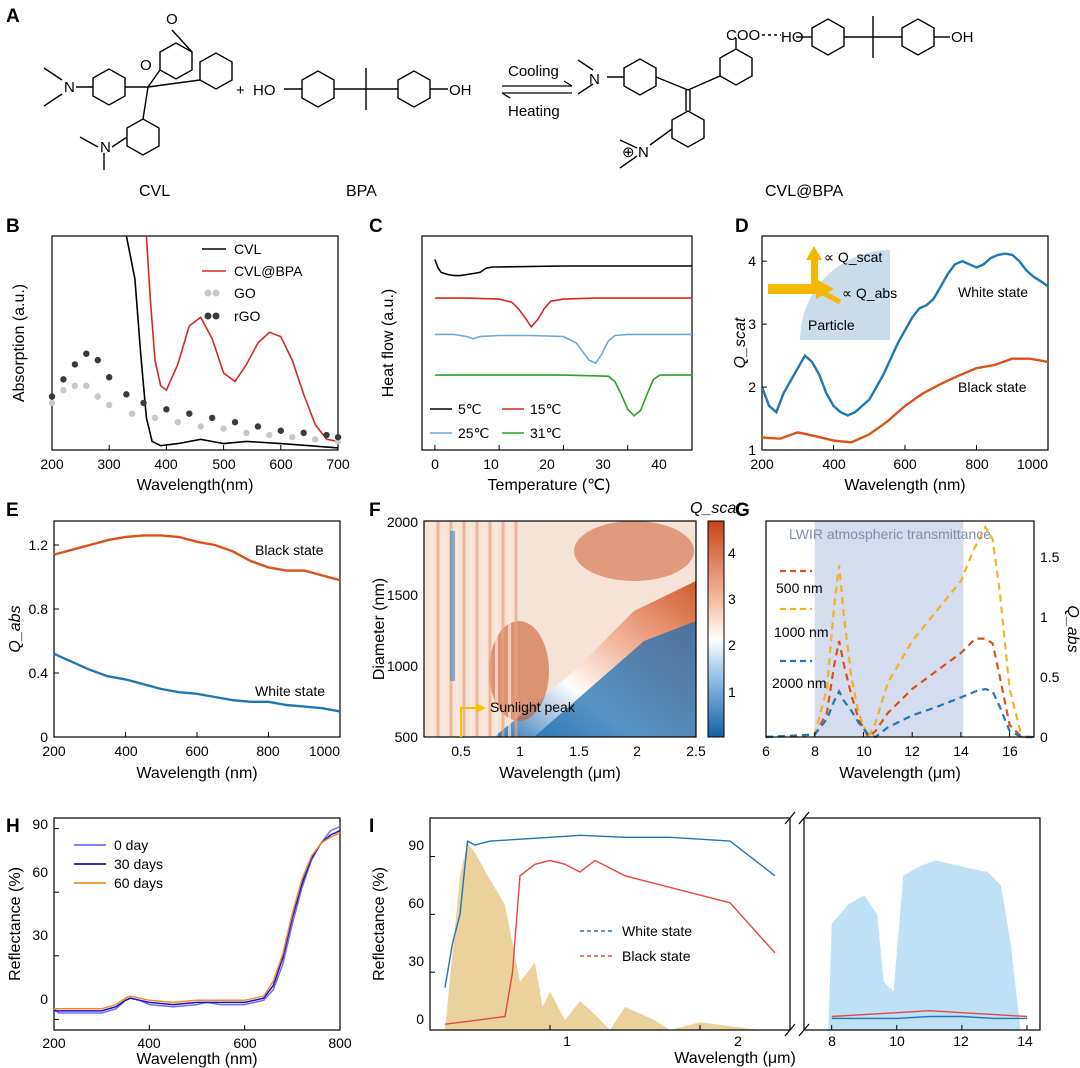 Image resolution: width=1080 pixels, height=1068 pixels. I want to click on sunlight-label: Sunlight peak, so click(533, 707).